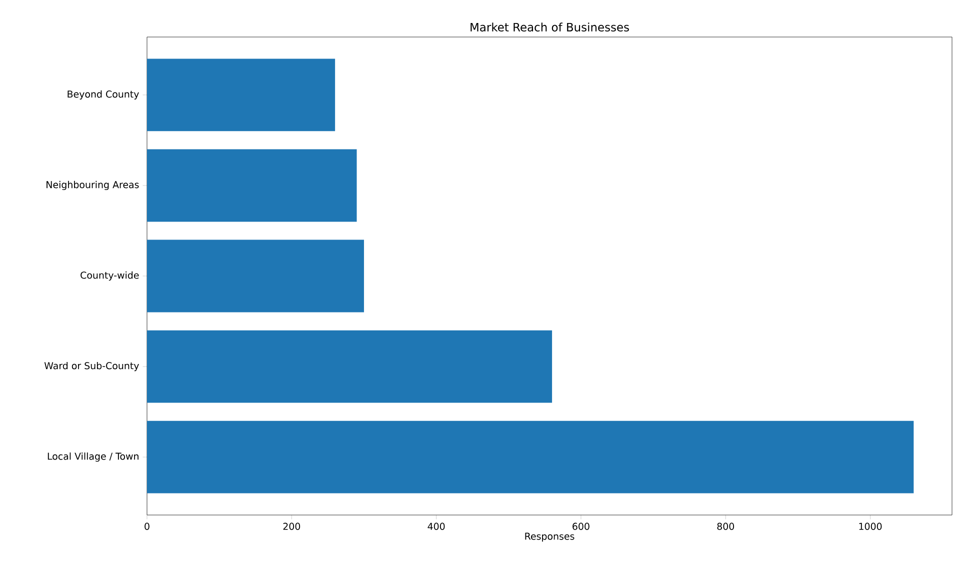  Describe the element at coordinates (92, 185) in the screenshot. I see `y-tick-label: Neighbouring Areas` at that location.